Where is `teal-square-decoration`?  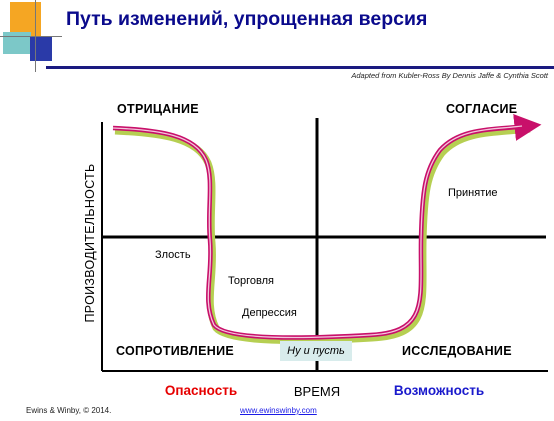 teal-square-decoration is located at coordinates (17, 43).